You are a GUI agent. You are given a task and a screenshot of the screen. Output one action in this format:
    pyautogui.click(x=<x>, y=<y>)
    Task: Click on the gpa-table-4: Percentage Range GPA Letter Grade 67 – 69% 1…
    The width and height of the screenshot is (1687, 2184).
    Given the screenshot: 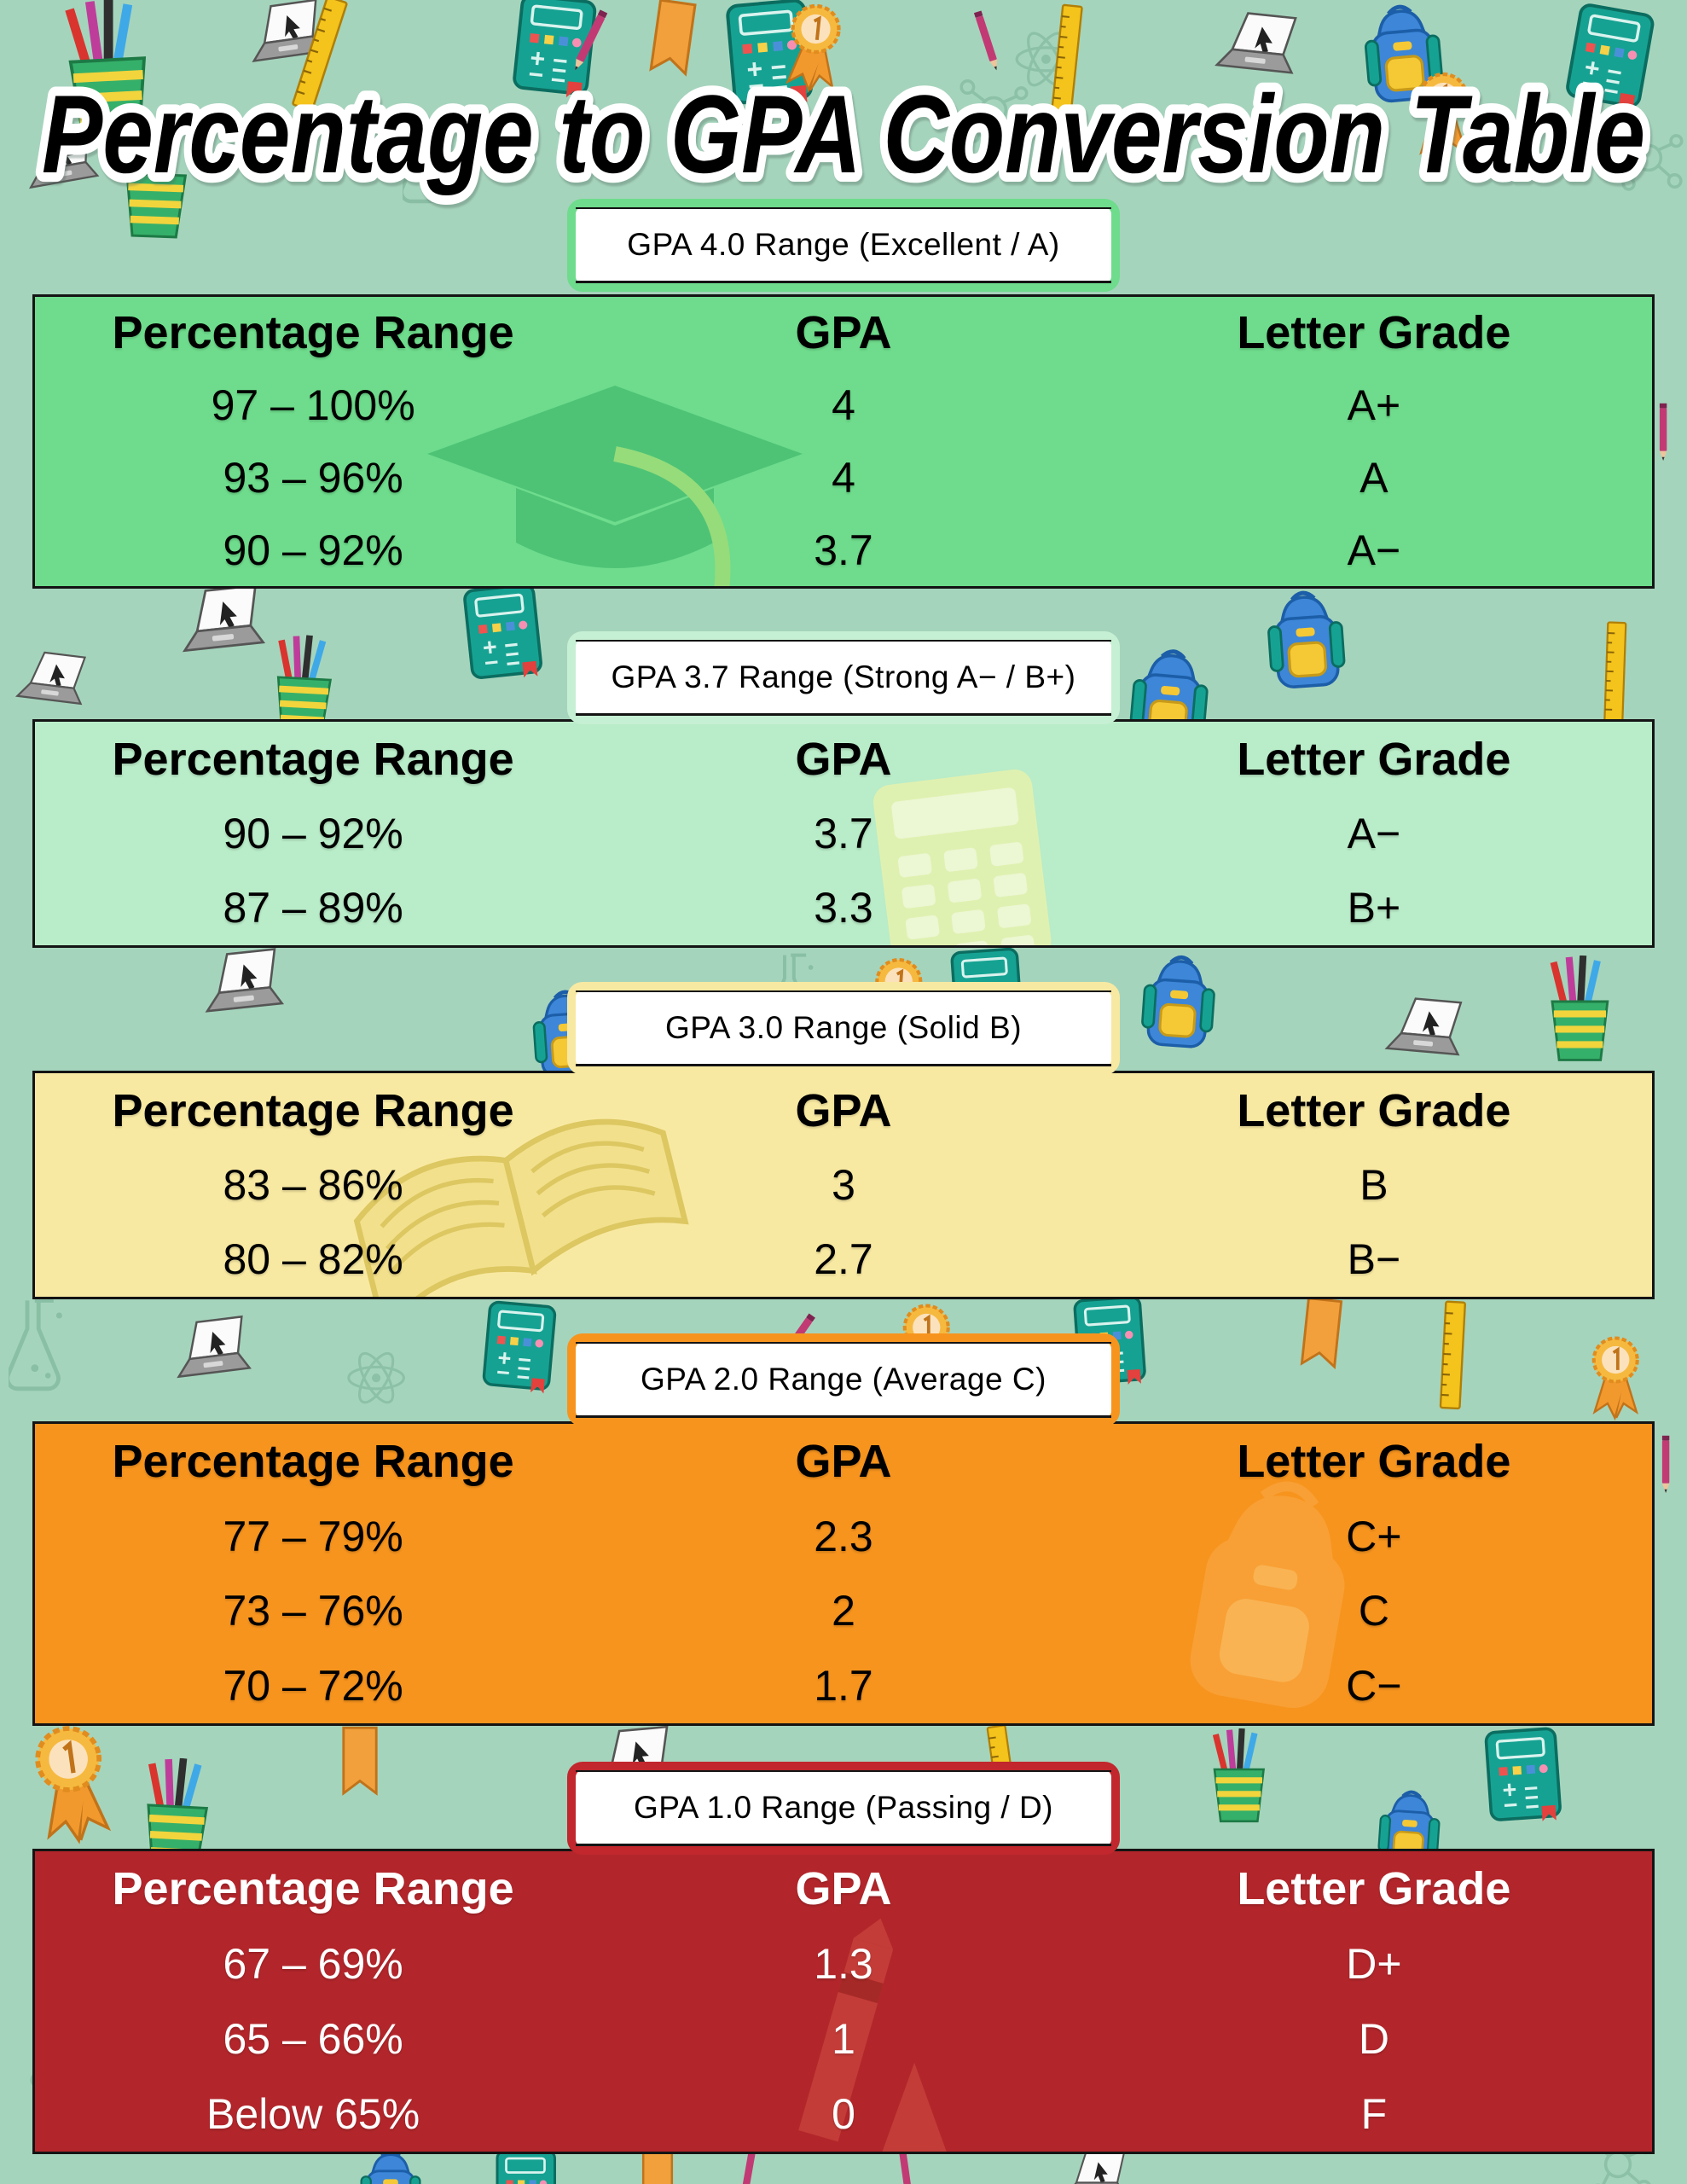 What is the action you would take?
    pyautogui.click(x=843, y=2002)
    